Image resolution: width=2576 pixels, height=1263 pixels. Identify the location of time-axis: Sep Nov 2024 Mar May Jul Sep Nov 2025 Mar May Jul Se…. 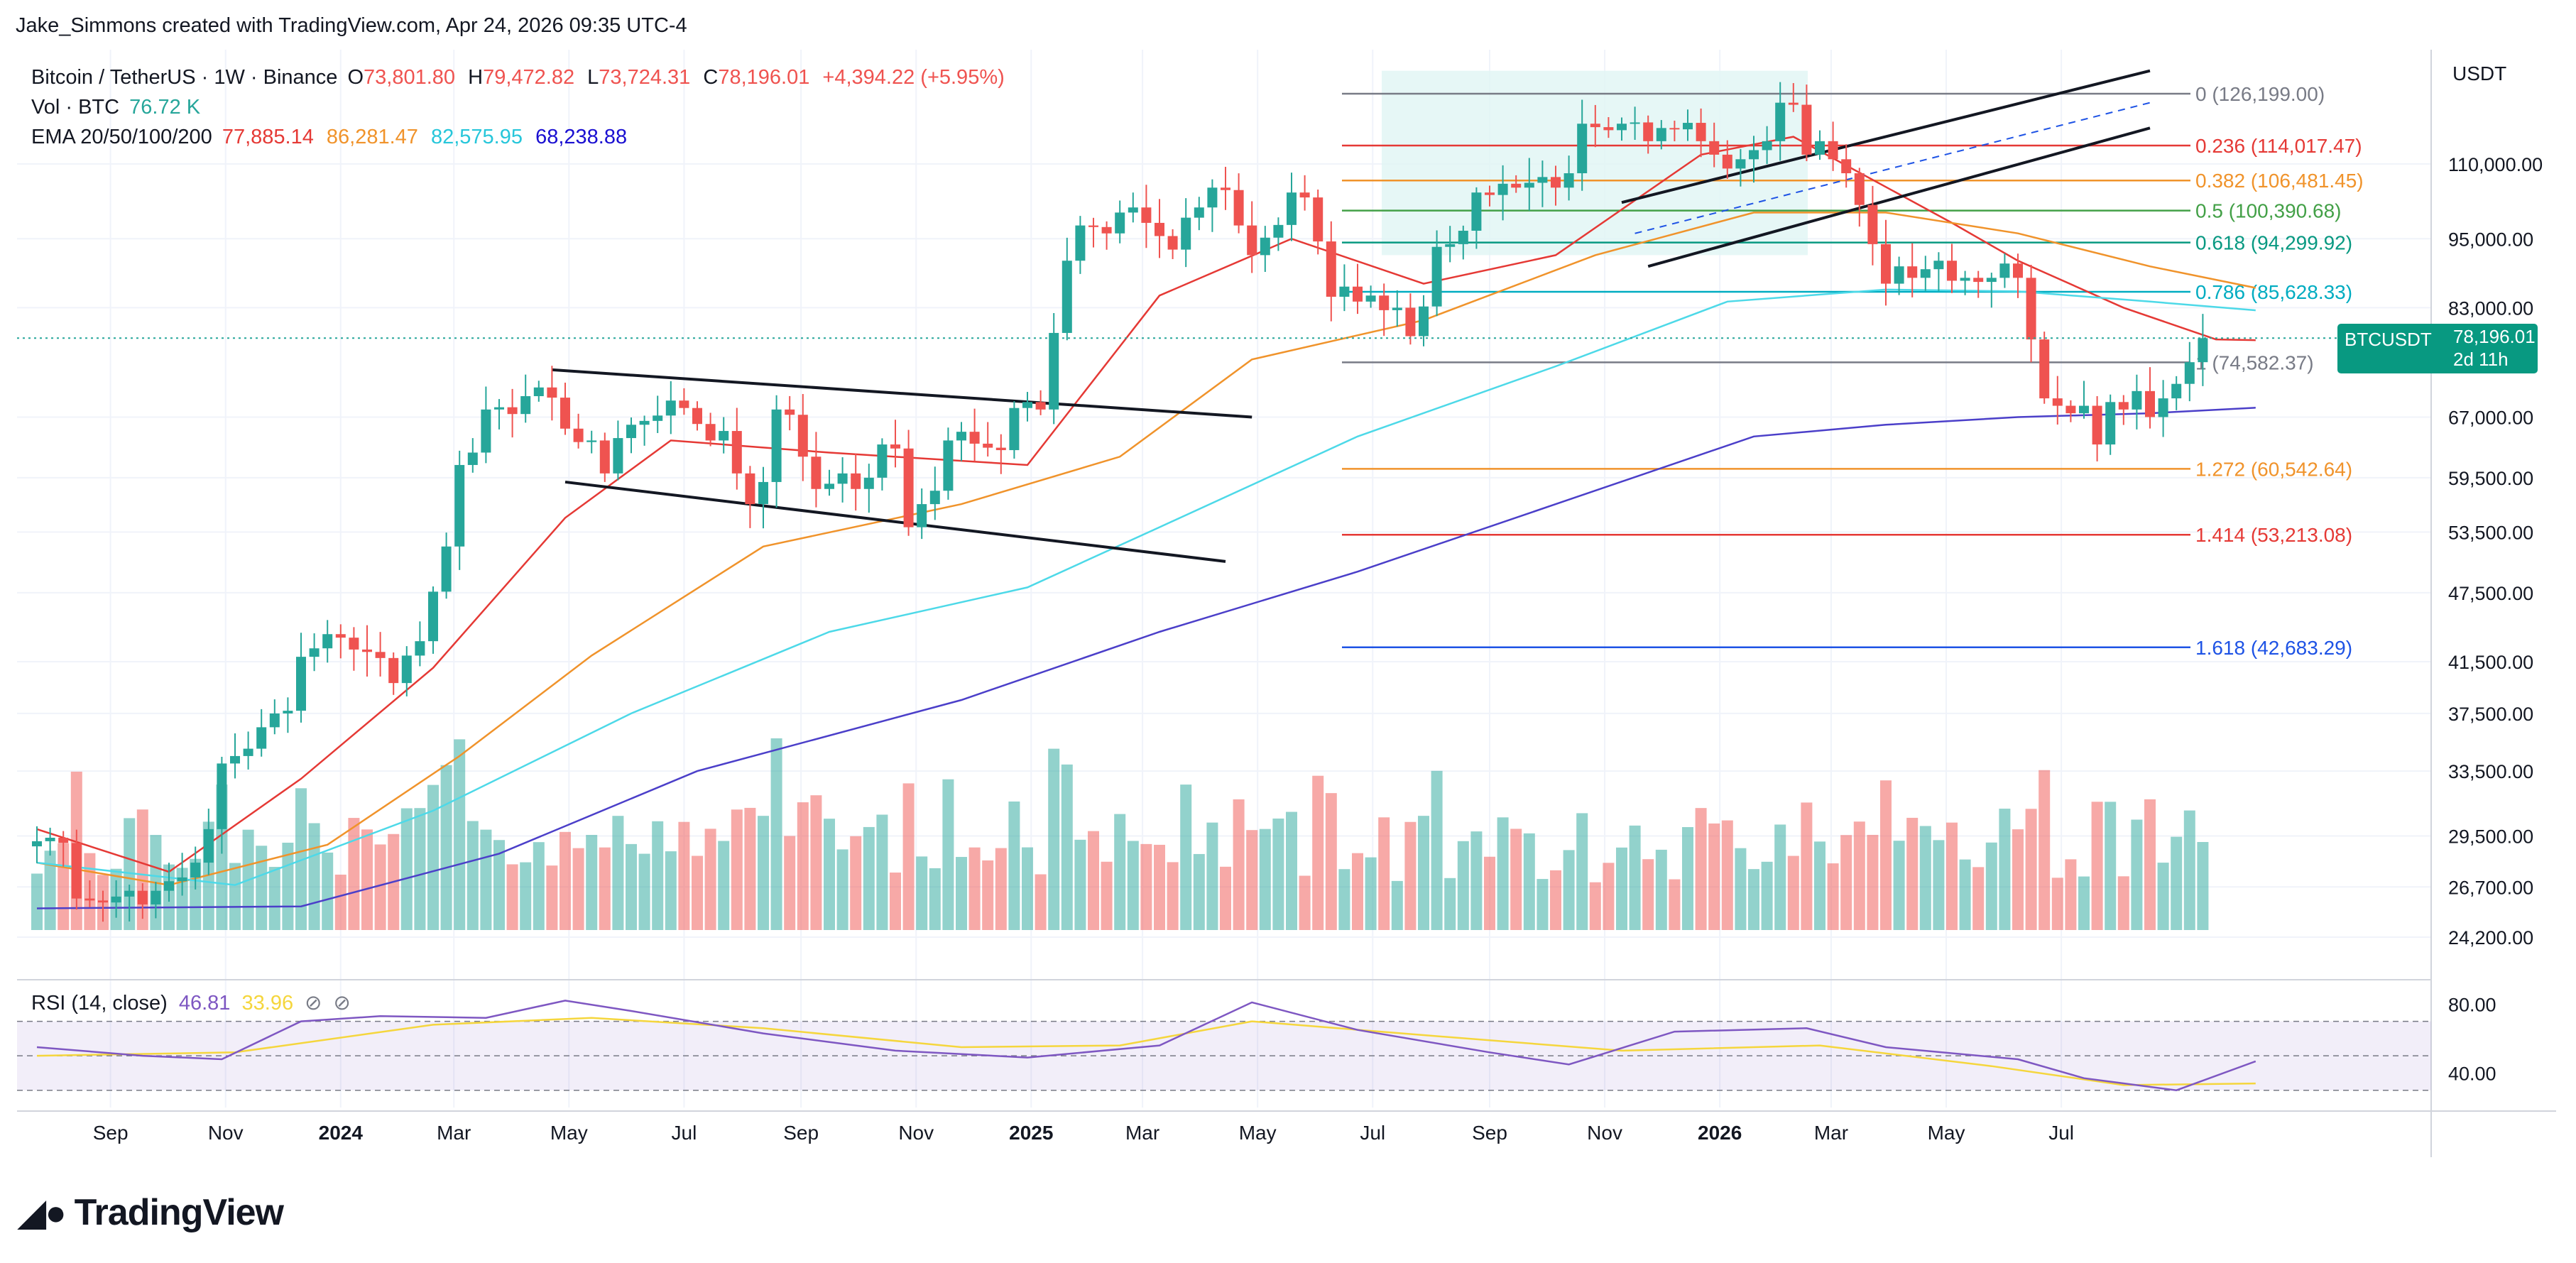
(1083, 1133).